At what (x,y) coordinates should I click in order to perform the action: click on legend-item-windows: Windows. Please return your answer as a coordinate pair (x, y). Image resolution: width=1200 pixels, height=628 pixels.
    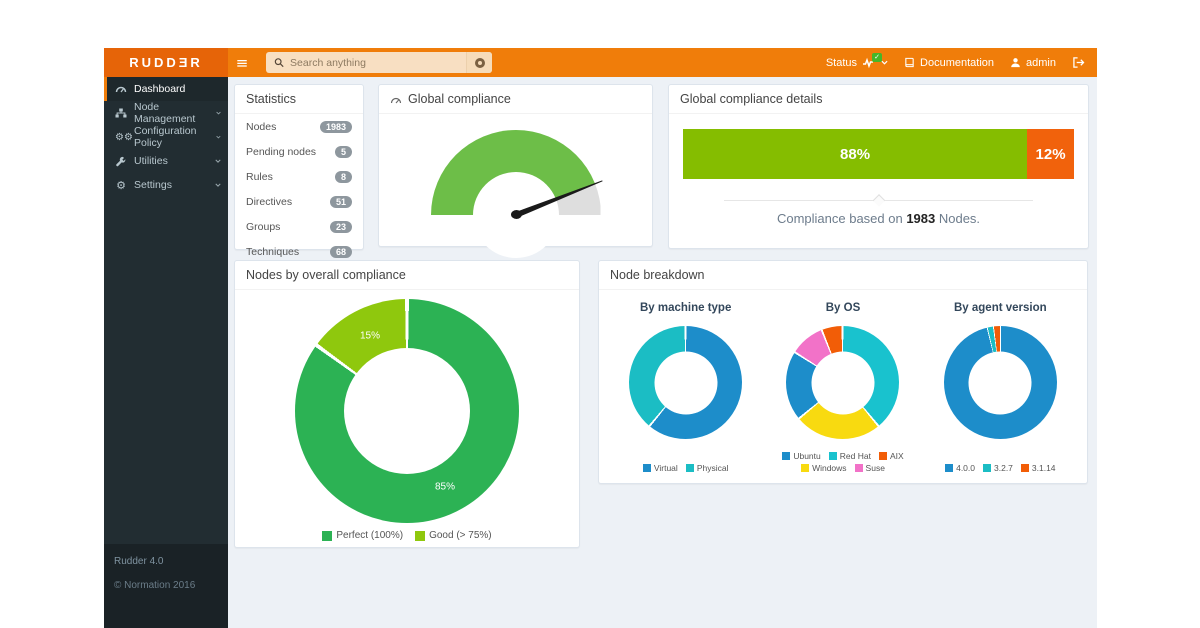
    Looking at the image, I should click on (824, 468).